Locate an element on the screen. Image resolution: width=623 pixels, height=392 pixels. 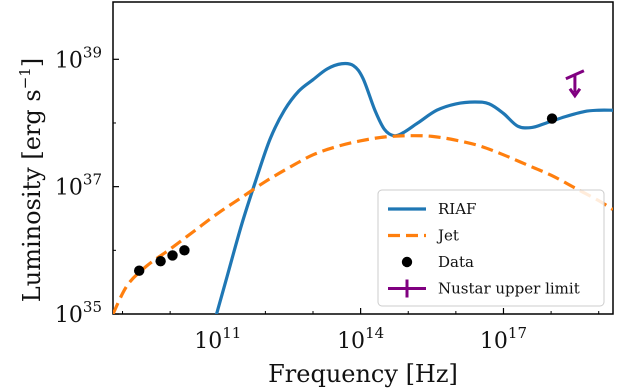
legend-box is located at coordinates (491, 248).